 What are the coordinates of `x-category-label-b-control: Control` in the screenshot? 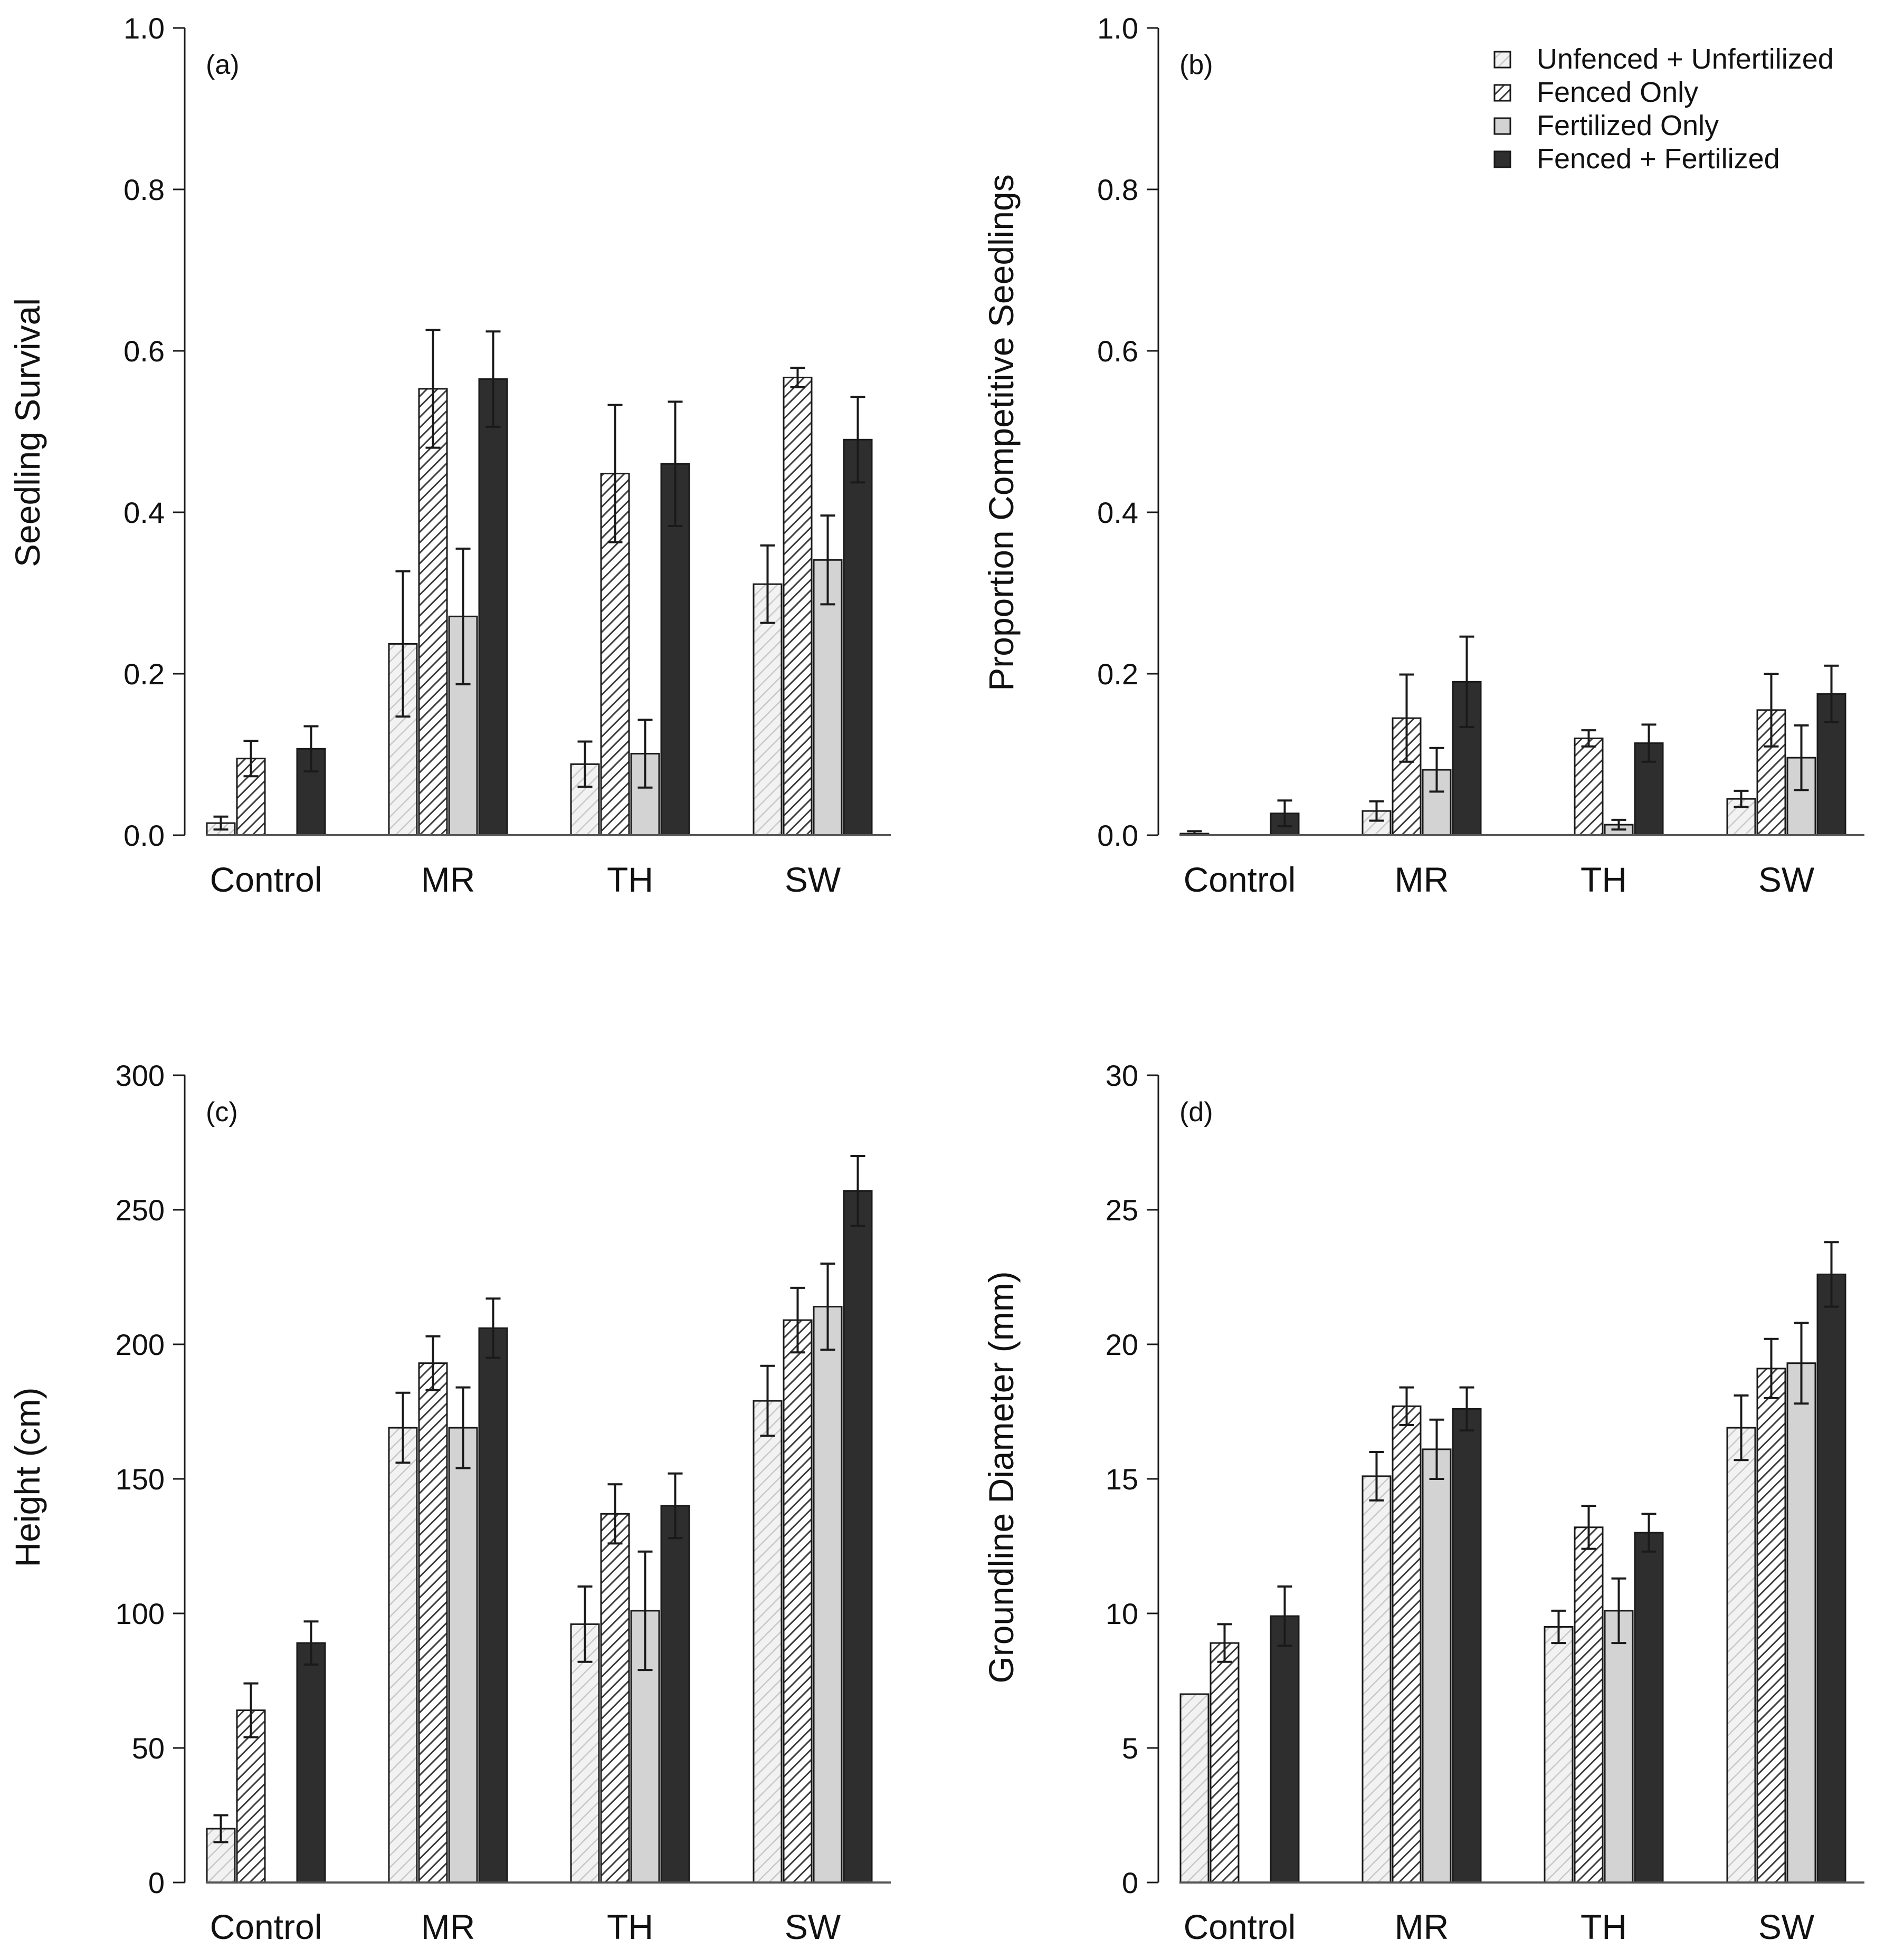 It's located at (1240, 879).